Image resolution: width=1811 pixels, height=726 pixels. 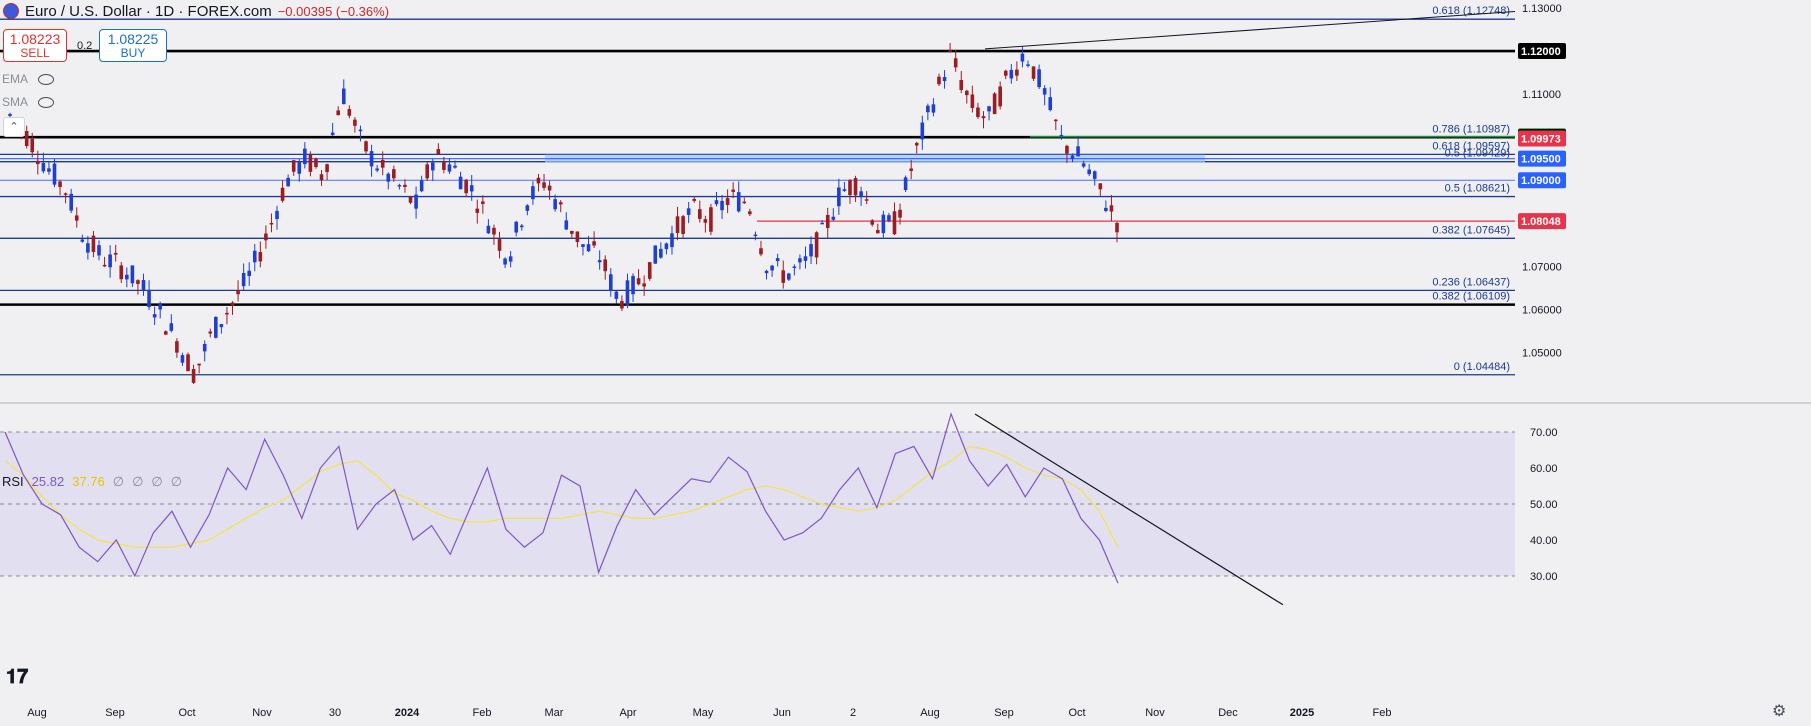 I want to click on buy-button: 1.08225 BUY, so click(x=133, y=45).